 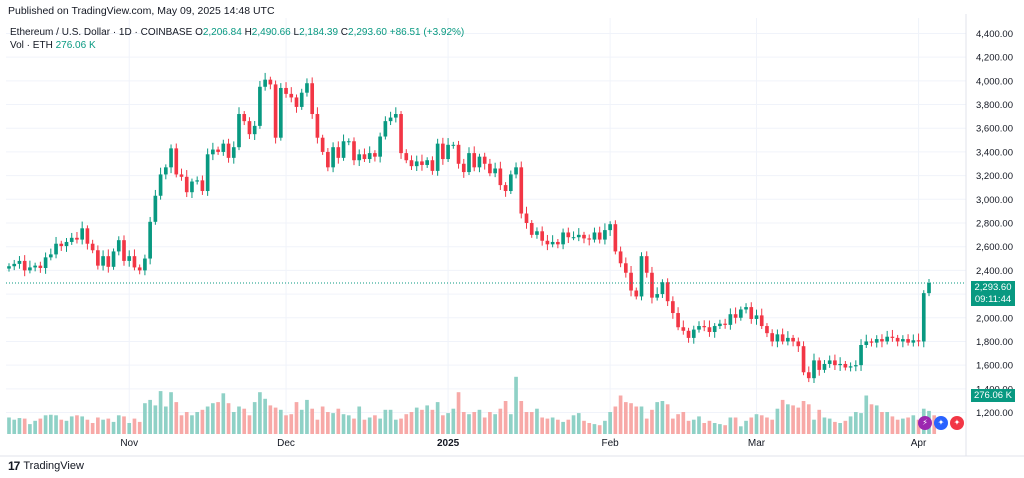 I want to click on y-tick-label: 3,800.00, so click(x=994, y=105).